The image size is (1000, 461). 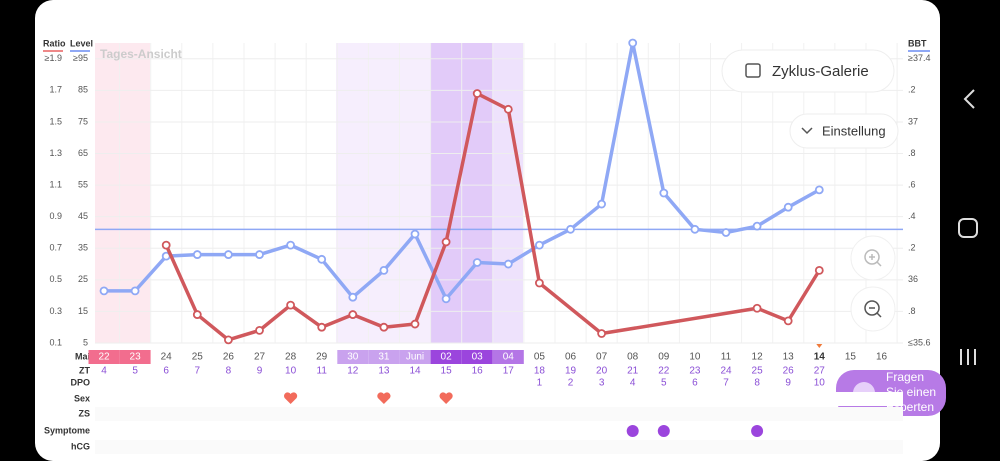 What do you see at coordinates (55, 279) in the screenshot?
I see `ratio-tick-label: 0.5` at bounding box center [55, 279].